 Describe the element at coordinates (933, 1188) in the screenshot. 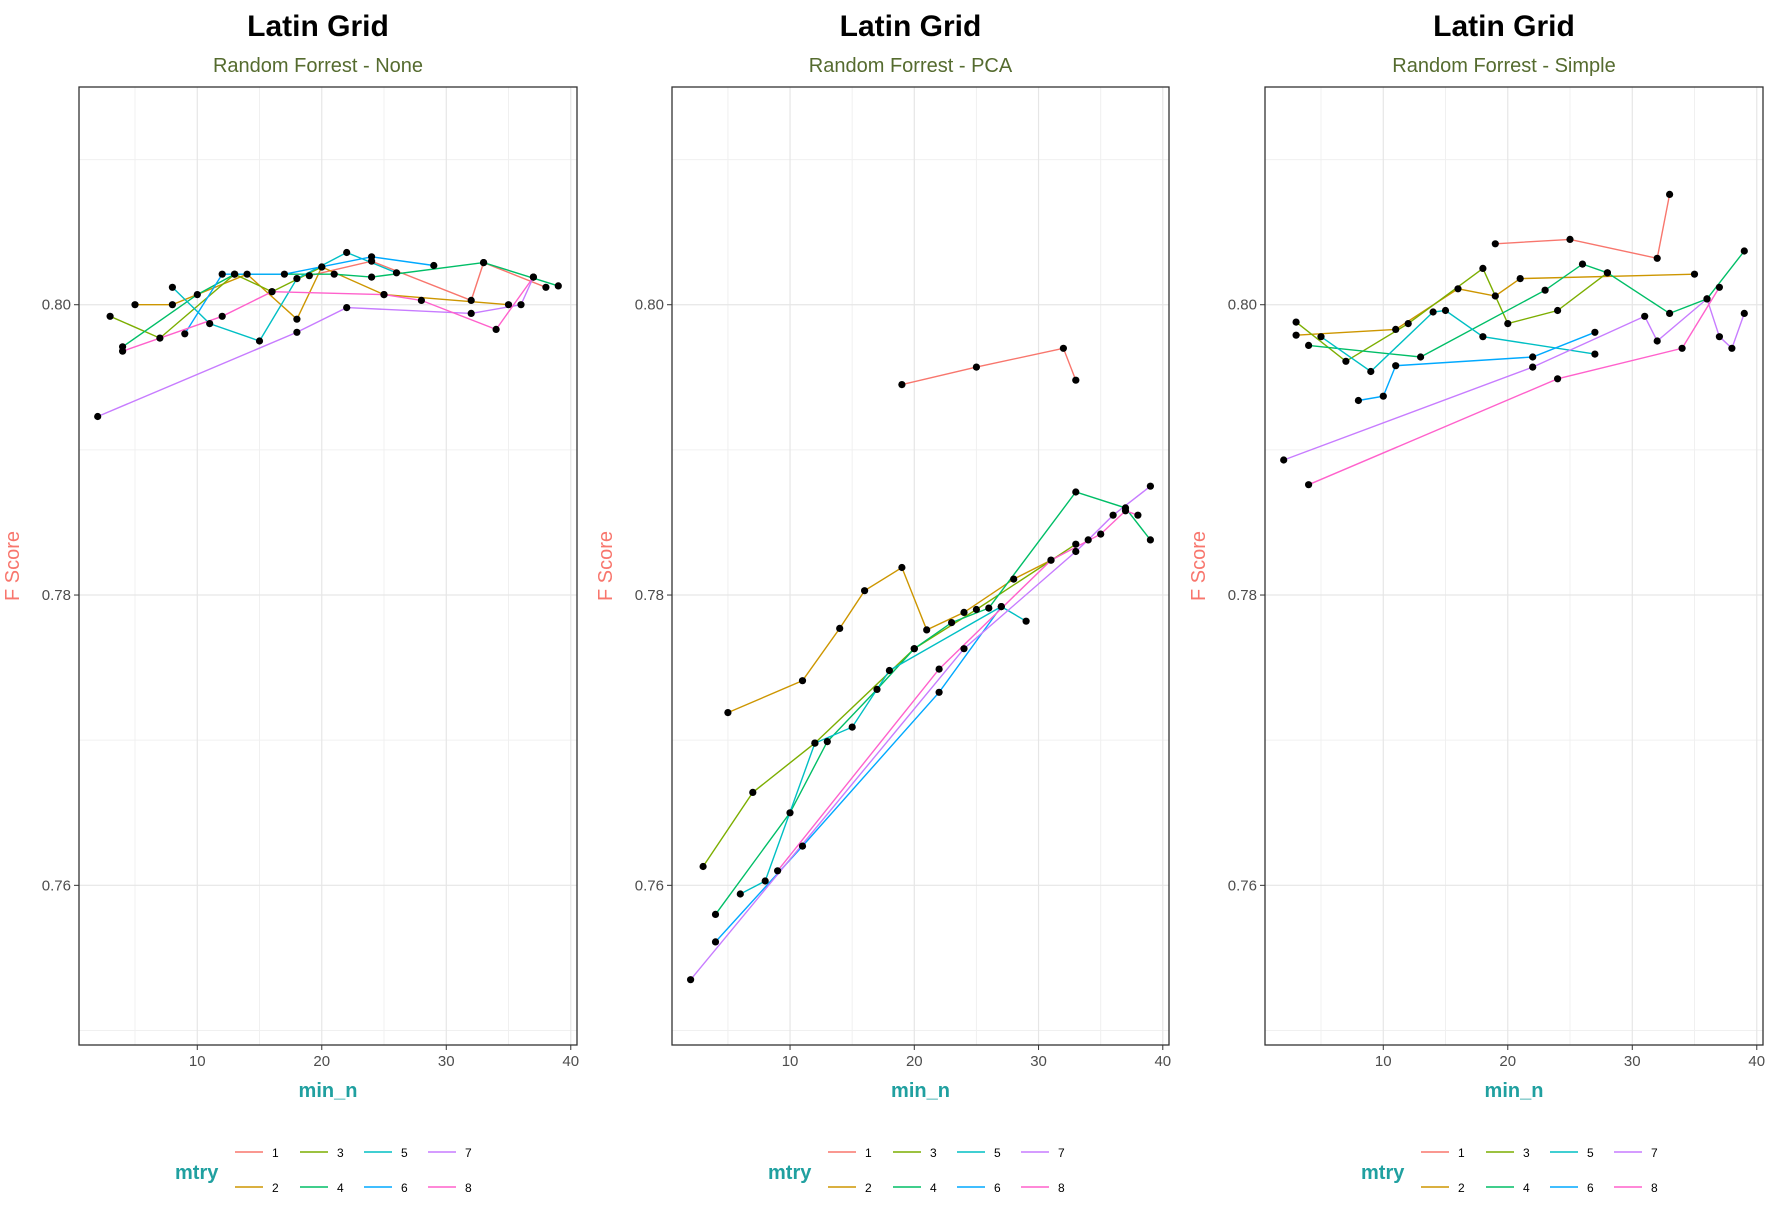

I see `legend-key-label: 4` at that location.